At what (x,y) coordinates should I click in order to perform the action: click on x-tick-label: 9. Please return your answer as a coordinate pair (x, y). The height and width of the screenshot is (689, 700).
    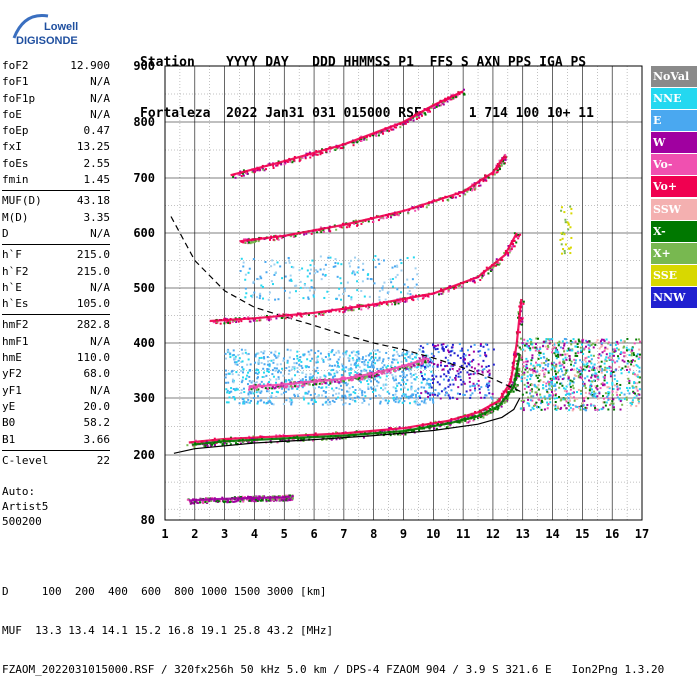
    Looking at the image, I should click on (403, 534).